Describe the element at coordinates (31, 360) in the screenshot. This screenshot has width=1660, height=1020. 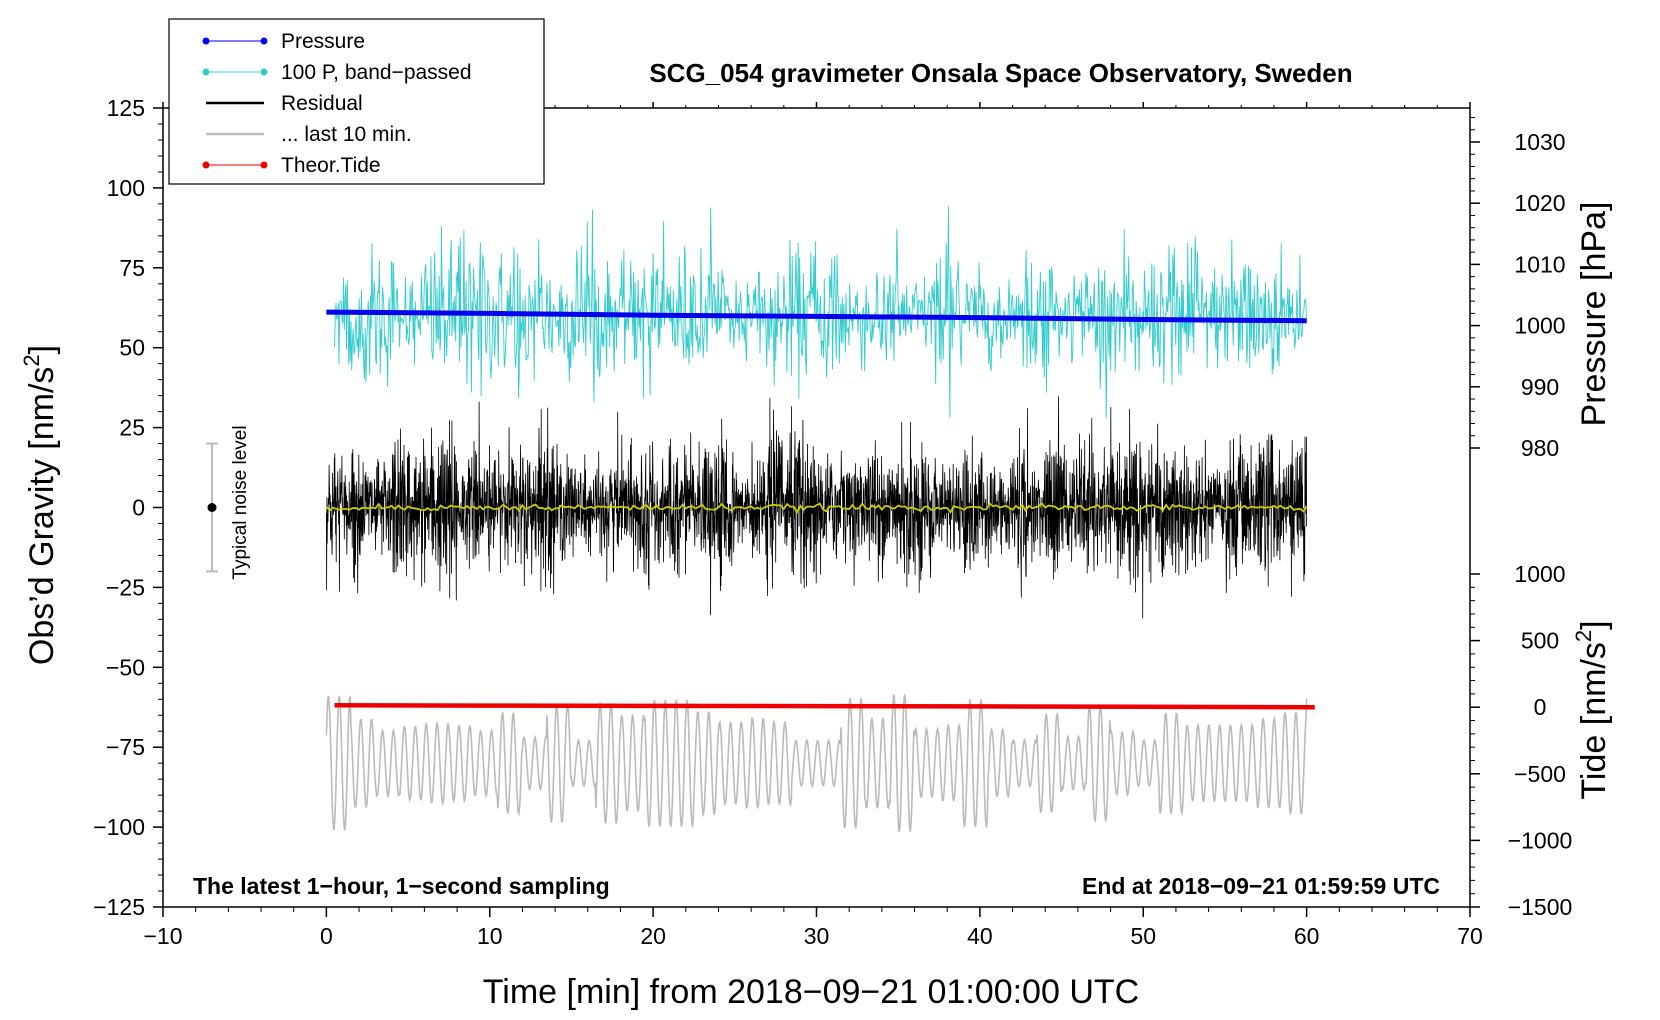
I see `y-left-title-sup: 2` at that location.